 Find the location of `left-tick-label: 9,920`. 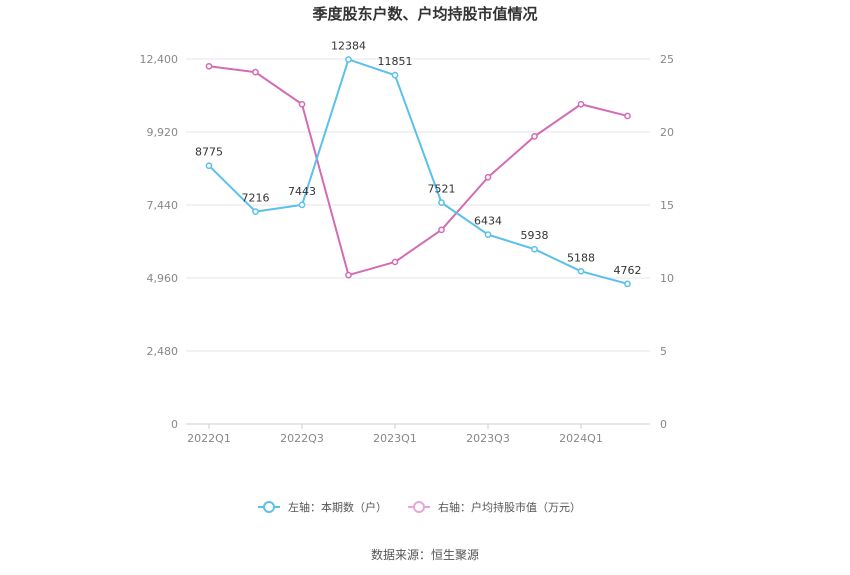

left-tick-label: 9,920 is located at coordinates (163, 132).